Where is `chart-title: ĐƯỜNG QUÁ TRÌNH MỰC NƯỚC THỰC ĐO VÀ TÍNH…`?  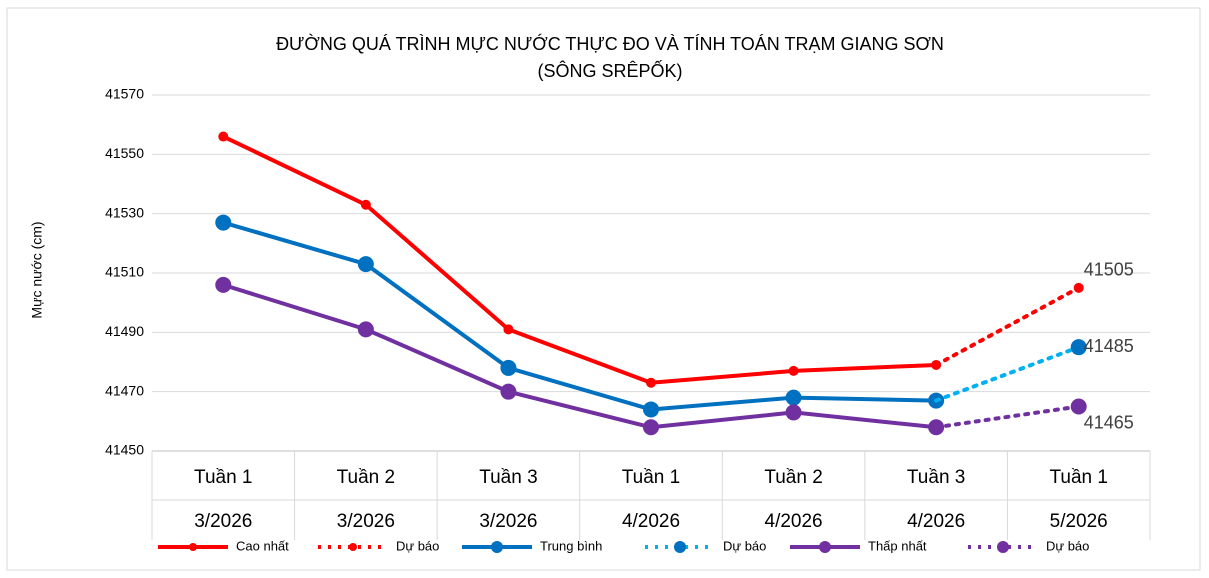 chart-title: ĐƯỜNG QUÁ TRÌNH MỰC NƯỚC THỰC ĐO VÀ TÍNH… is located at coordinates (610, 43).